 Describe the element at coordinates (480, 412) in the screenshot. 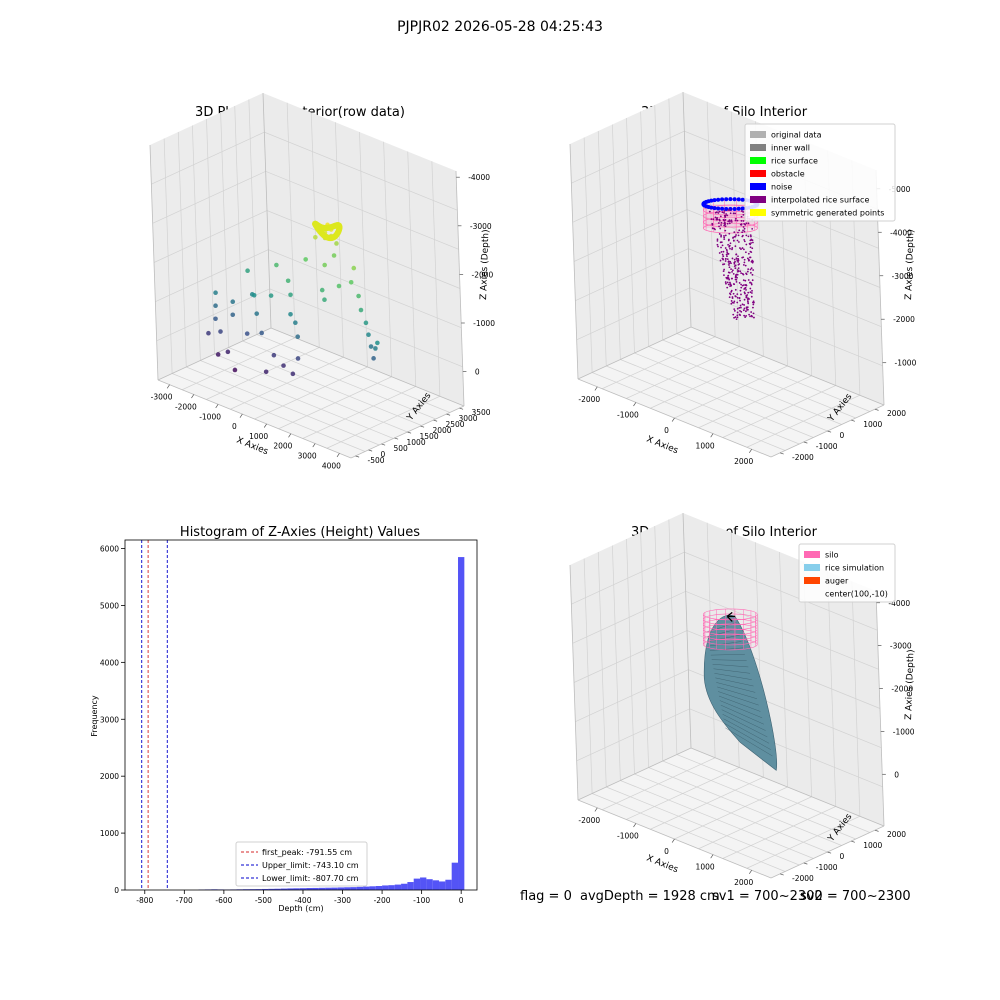

I see `panel1-ytick: 3500` at that location.